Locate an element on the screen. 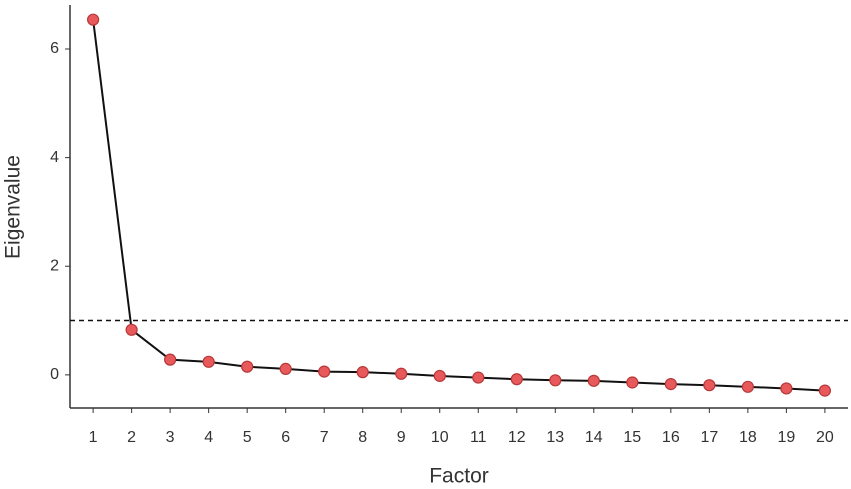 The height and width of the screenshot is (489, 851). x-tick-label: 15 is located at coordinates (632, 437).